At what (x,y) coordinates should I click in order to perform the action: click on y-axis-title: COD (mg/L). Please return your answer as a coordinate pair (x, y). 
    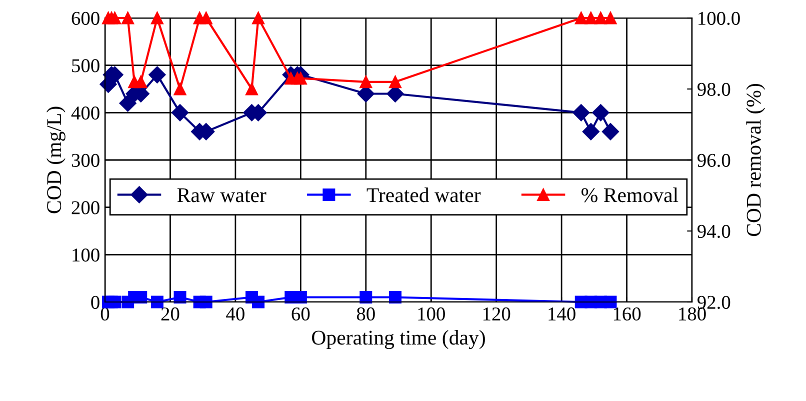
    Looking at the image, I should click on (56, 160).